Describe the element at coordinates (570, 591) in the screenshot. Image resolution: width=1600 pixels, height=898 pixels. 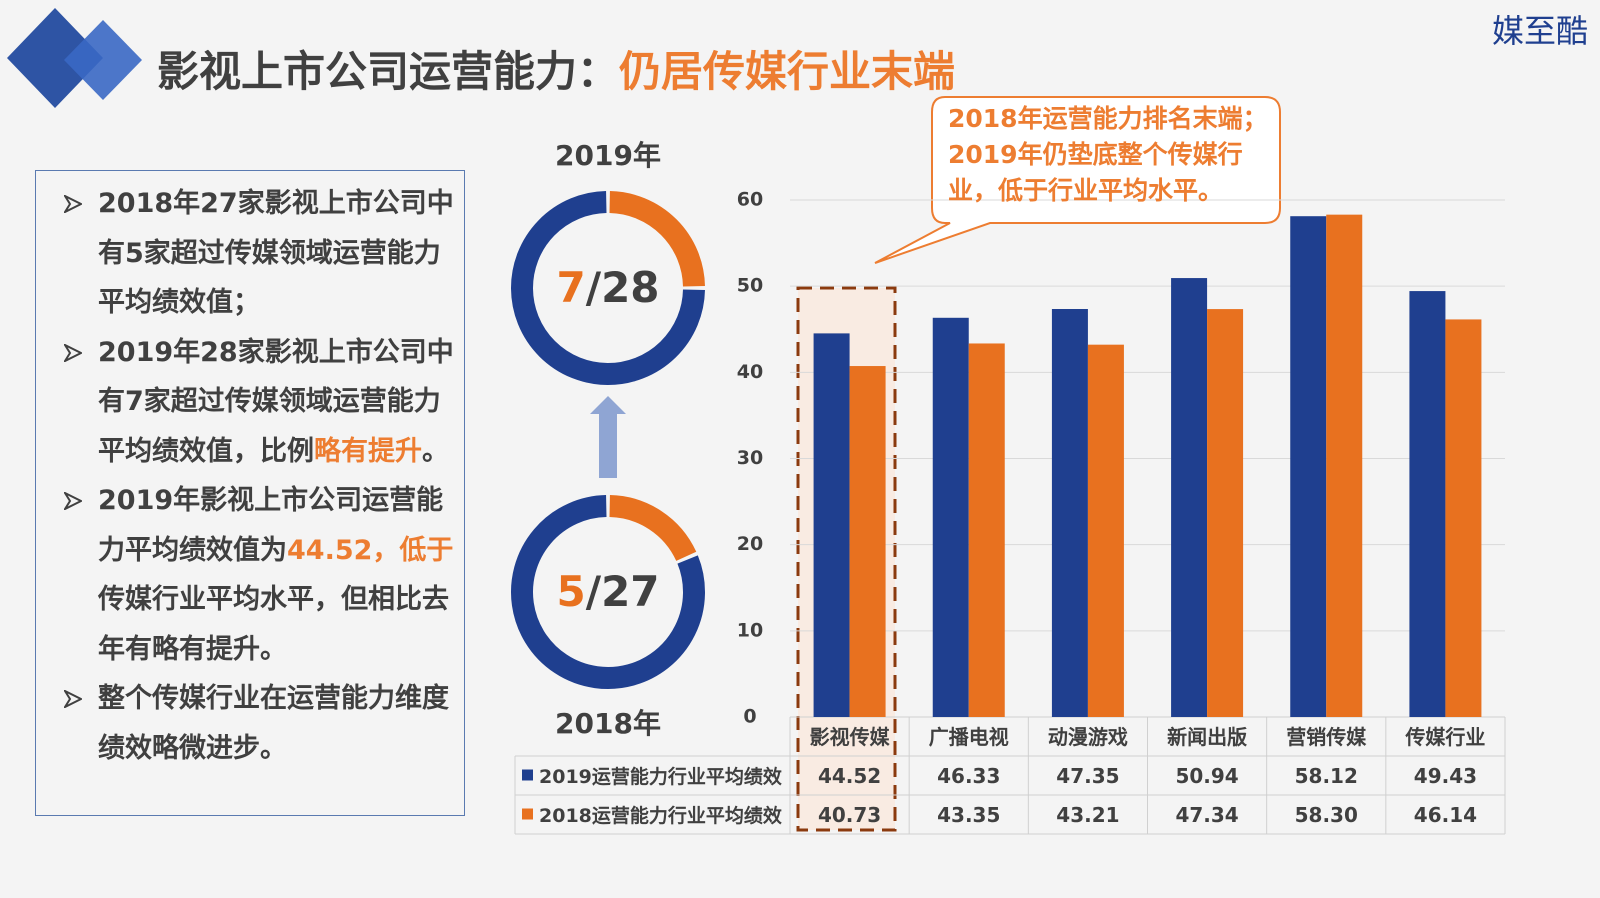
I see `donut-numerator: 5` at that location.